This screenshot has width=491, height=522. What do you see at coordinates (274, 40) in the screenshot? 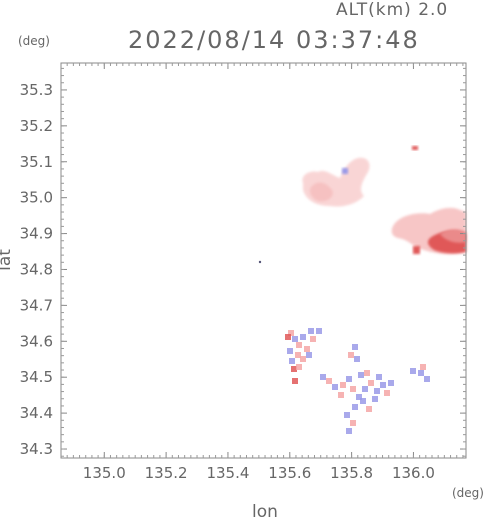
I see `timestamp-title: 2022/08/14 03:37:48` at bounding box center [274, 40].